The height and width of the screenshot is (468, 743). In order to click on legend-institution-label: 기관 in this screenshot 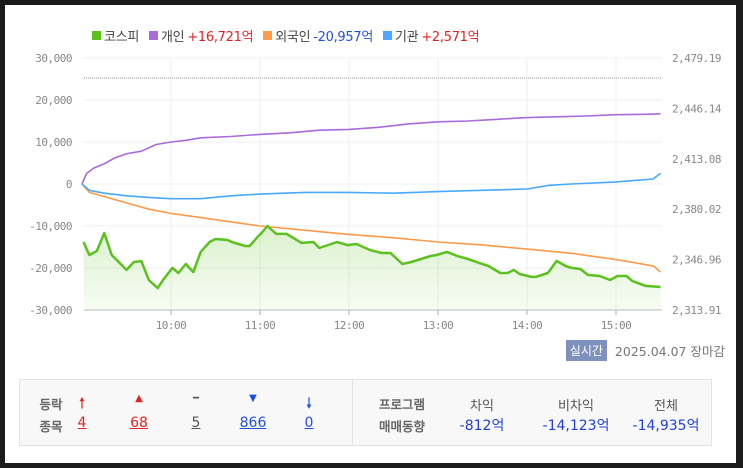, I will do `click(407, 37)`.